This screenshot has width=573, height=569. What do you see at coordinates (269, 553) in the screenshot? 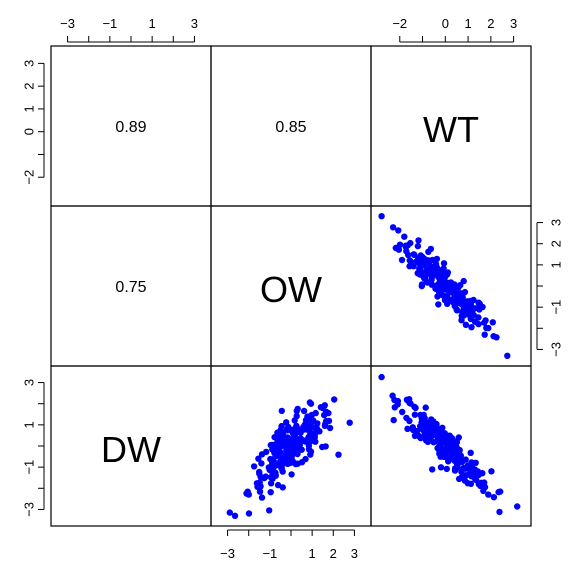
I see `bottom-axis-ow-tick-label: −1` at bounding box center [269, 553].